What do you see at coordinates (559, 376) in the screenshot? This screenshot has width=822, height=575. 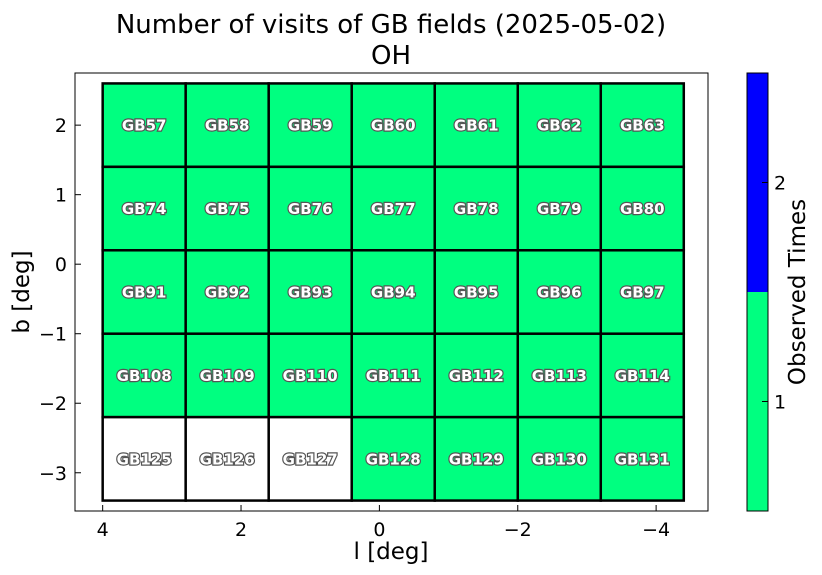 I see `field-label: GB113` at bounding box center [559, 376].